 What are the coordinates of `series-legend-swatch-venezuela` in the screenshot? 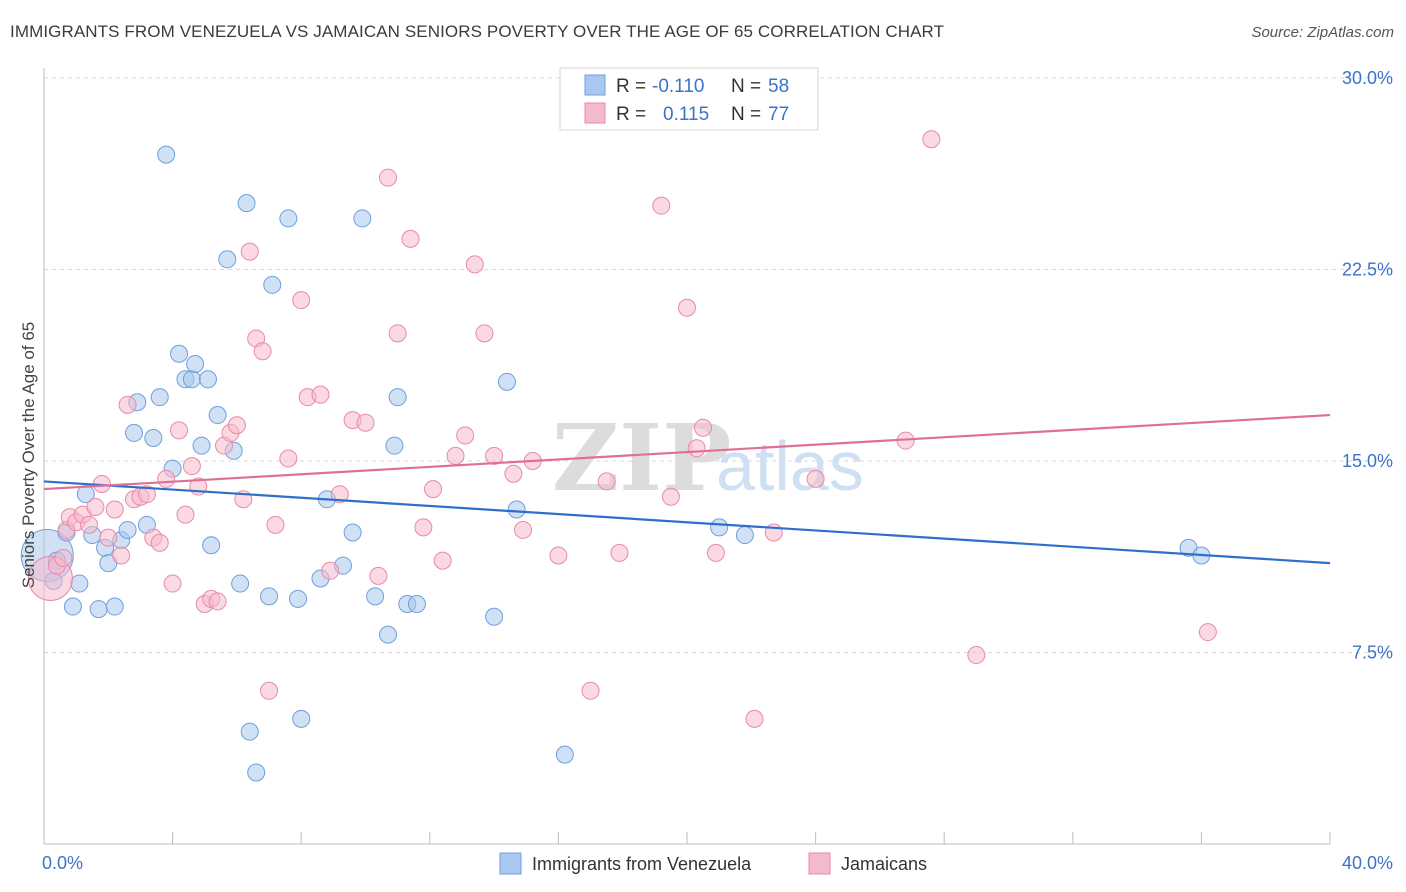 It's located at (510, 863).